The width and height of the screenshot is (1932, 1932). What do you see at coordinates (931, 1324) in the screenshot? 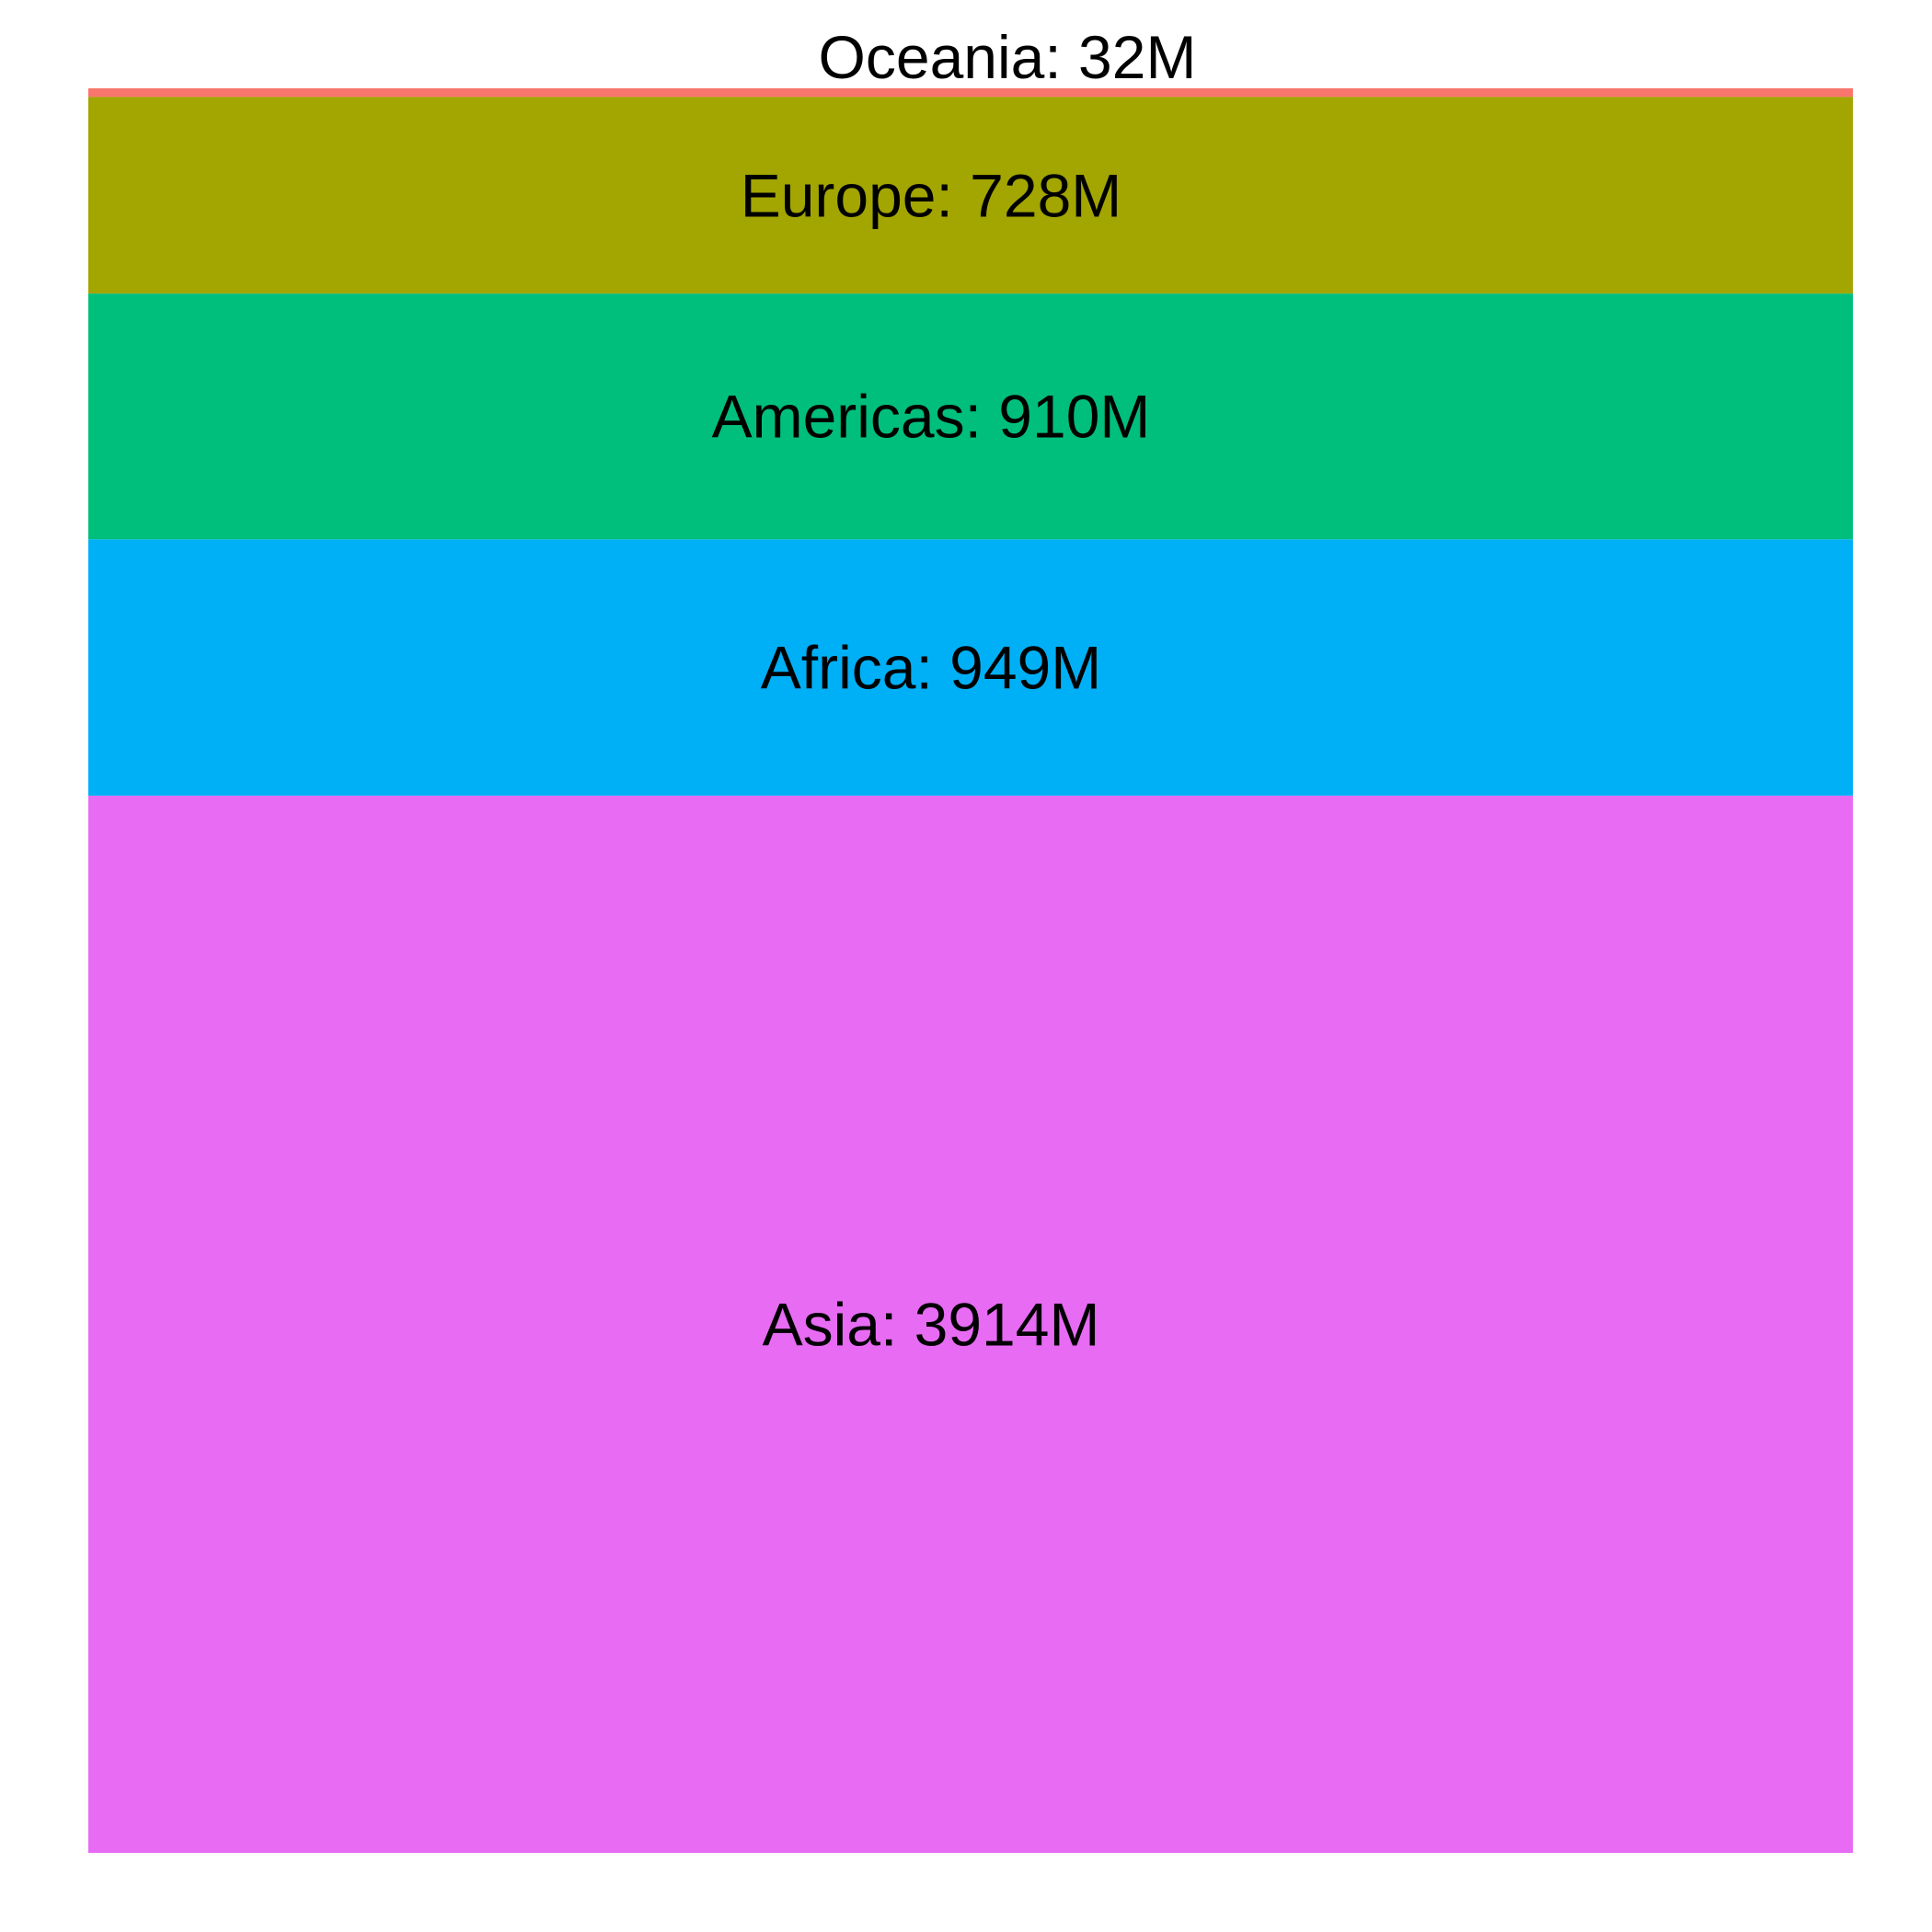
I see `data-label-asia: Asia: 3914M` at bounding box center [931, 1324].